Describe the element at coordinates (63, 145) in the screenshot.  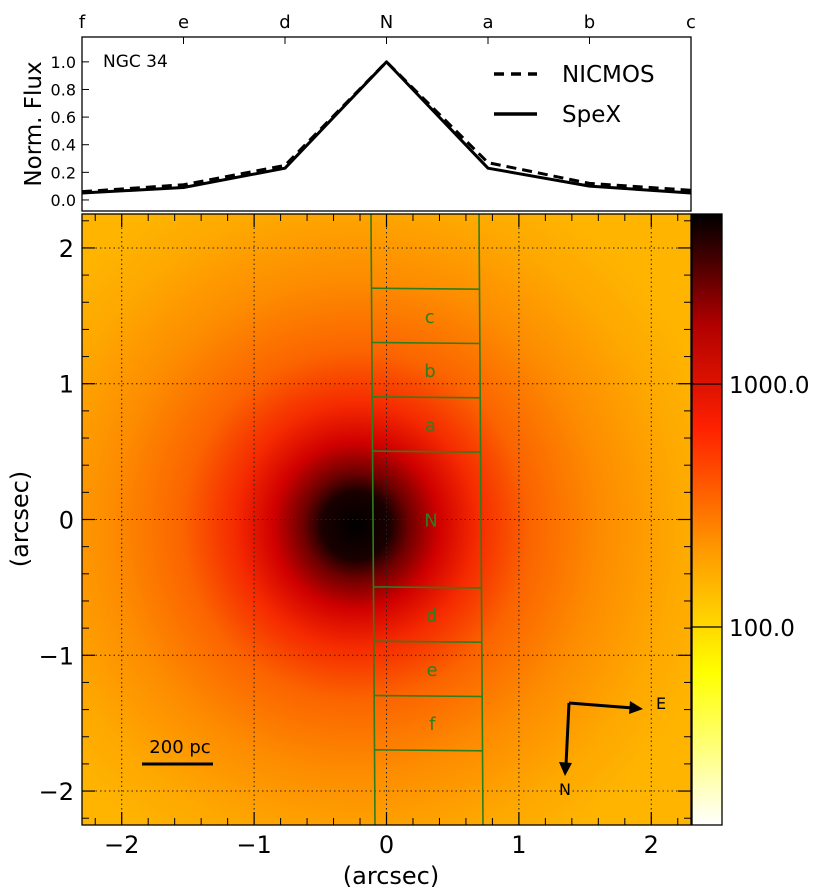
I see `flux-y-tick-label: 0.4` at that location.